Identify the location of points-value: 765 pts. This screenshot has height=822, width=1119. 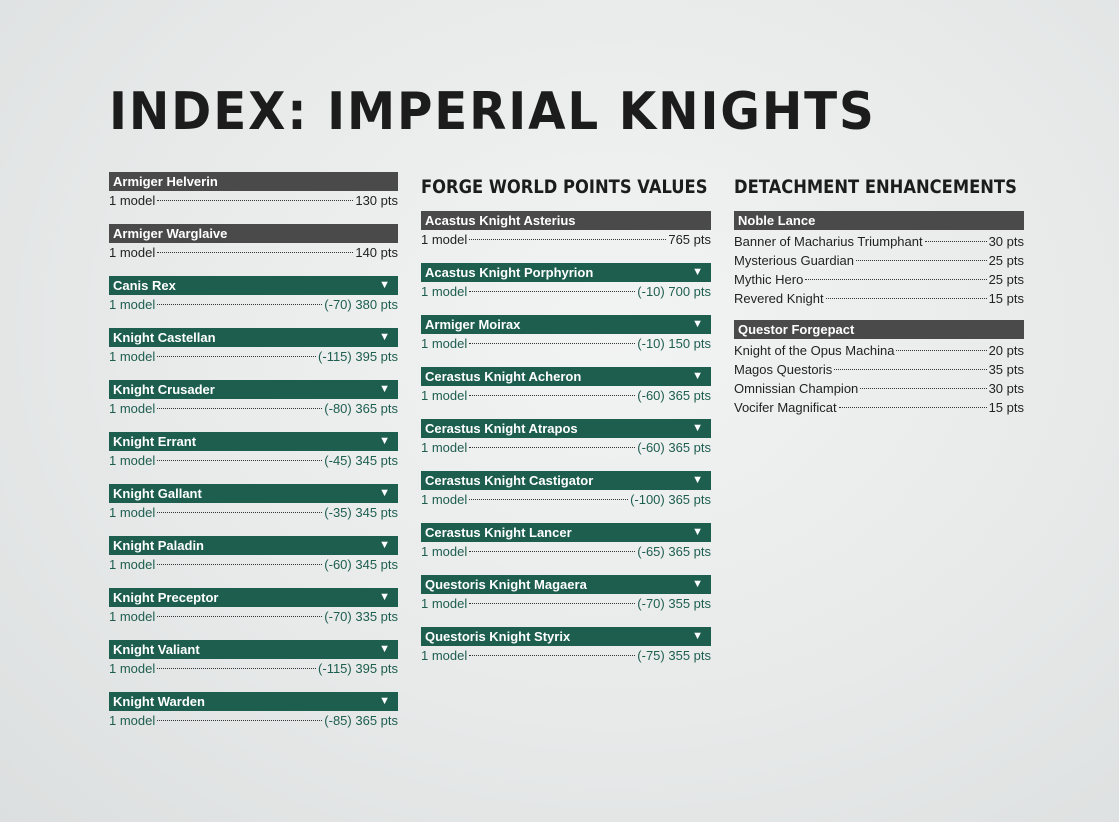
(689, 239).